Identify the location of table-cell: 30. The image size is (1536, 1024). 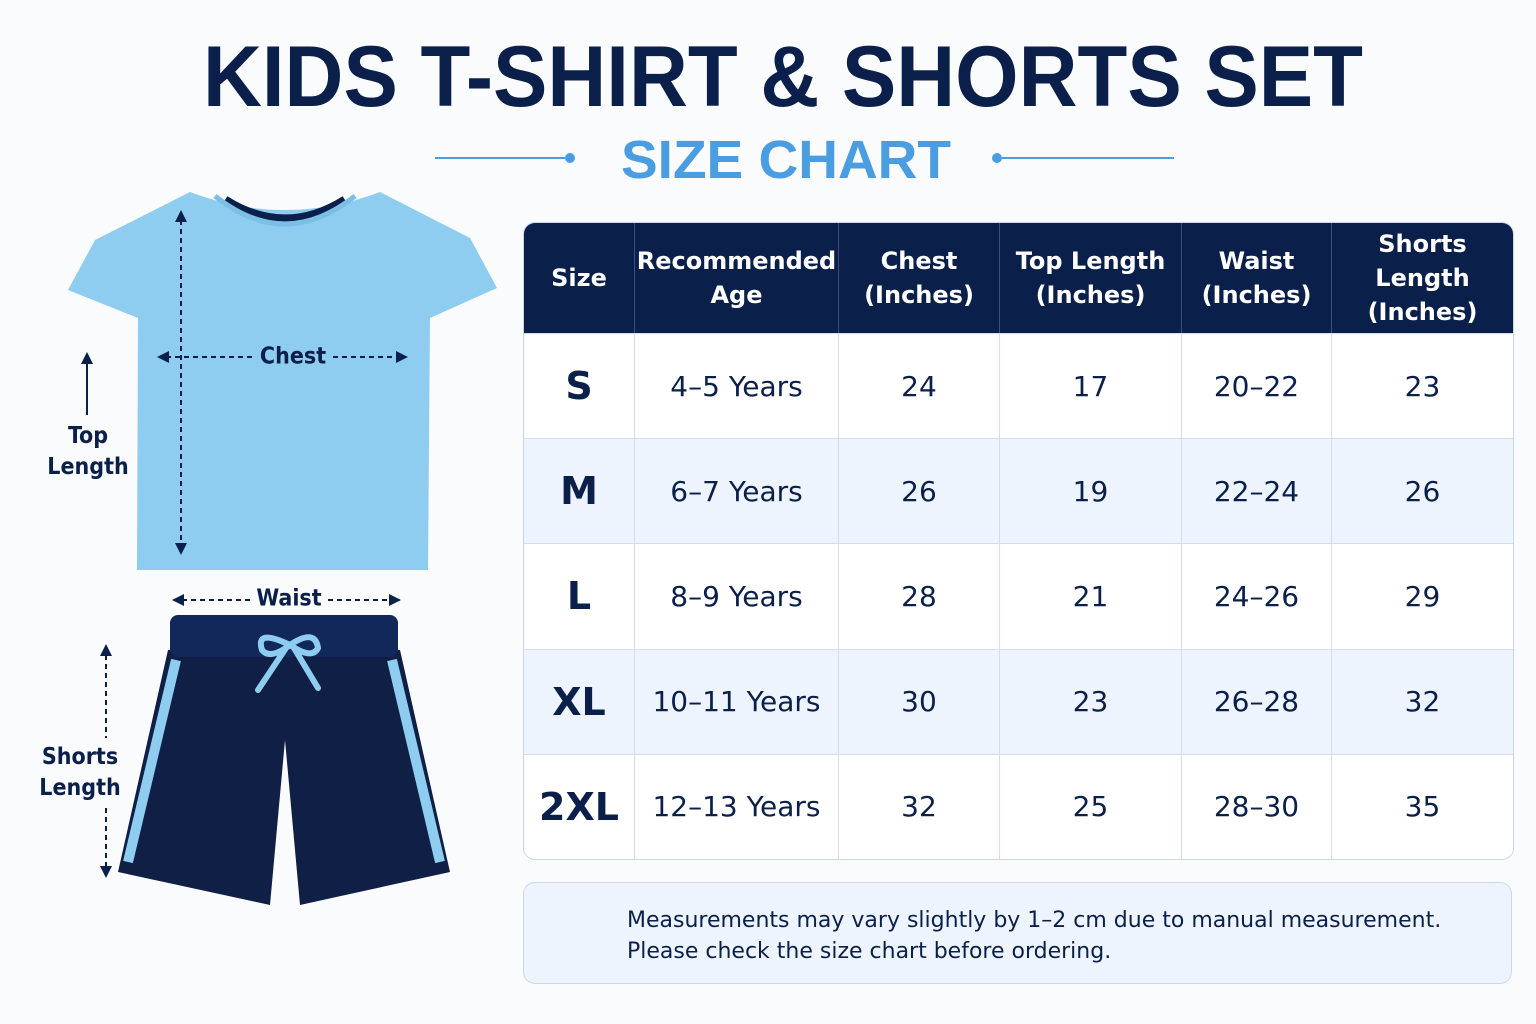
(919, 701).